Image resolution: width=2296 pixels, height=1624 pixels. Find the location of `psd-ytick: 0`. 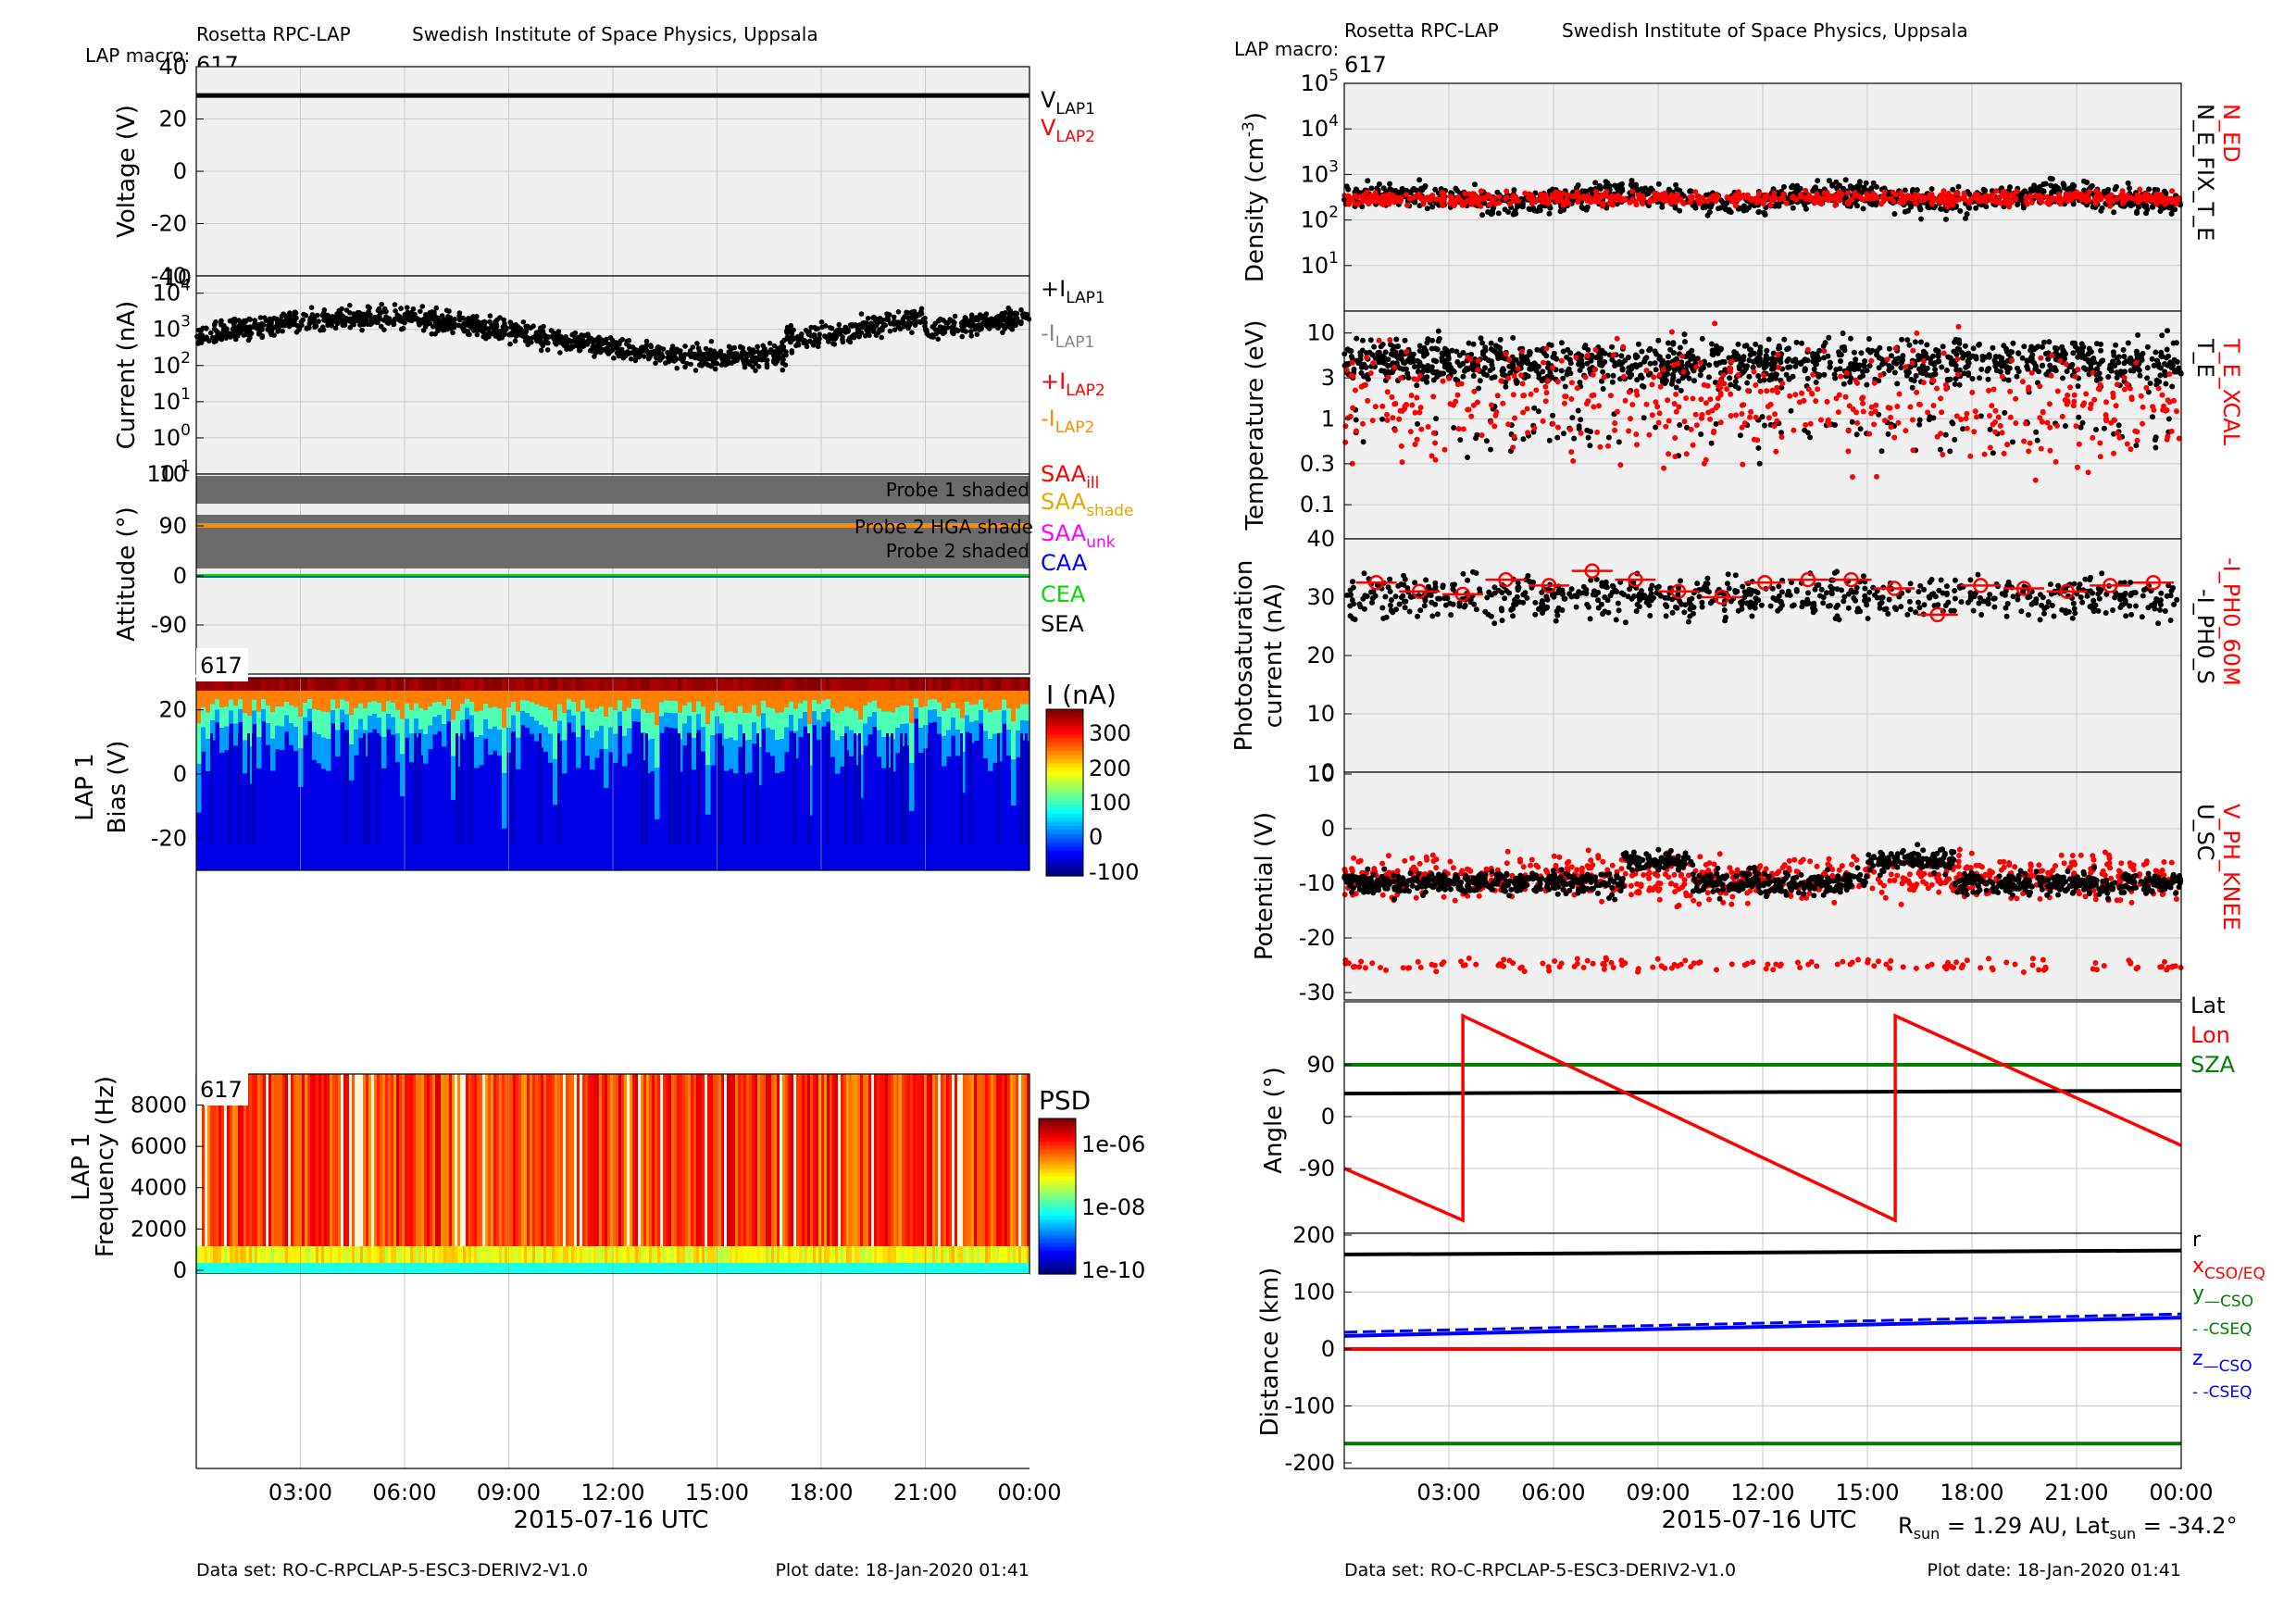

psd-ytick: 0 is located at coordinates (180, 1270).